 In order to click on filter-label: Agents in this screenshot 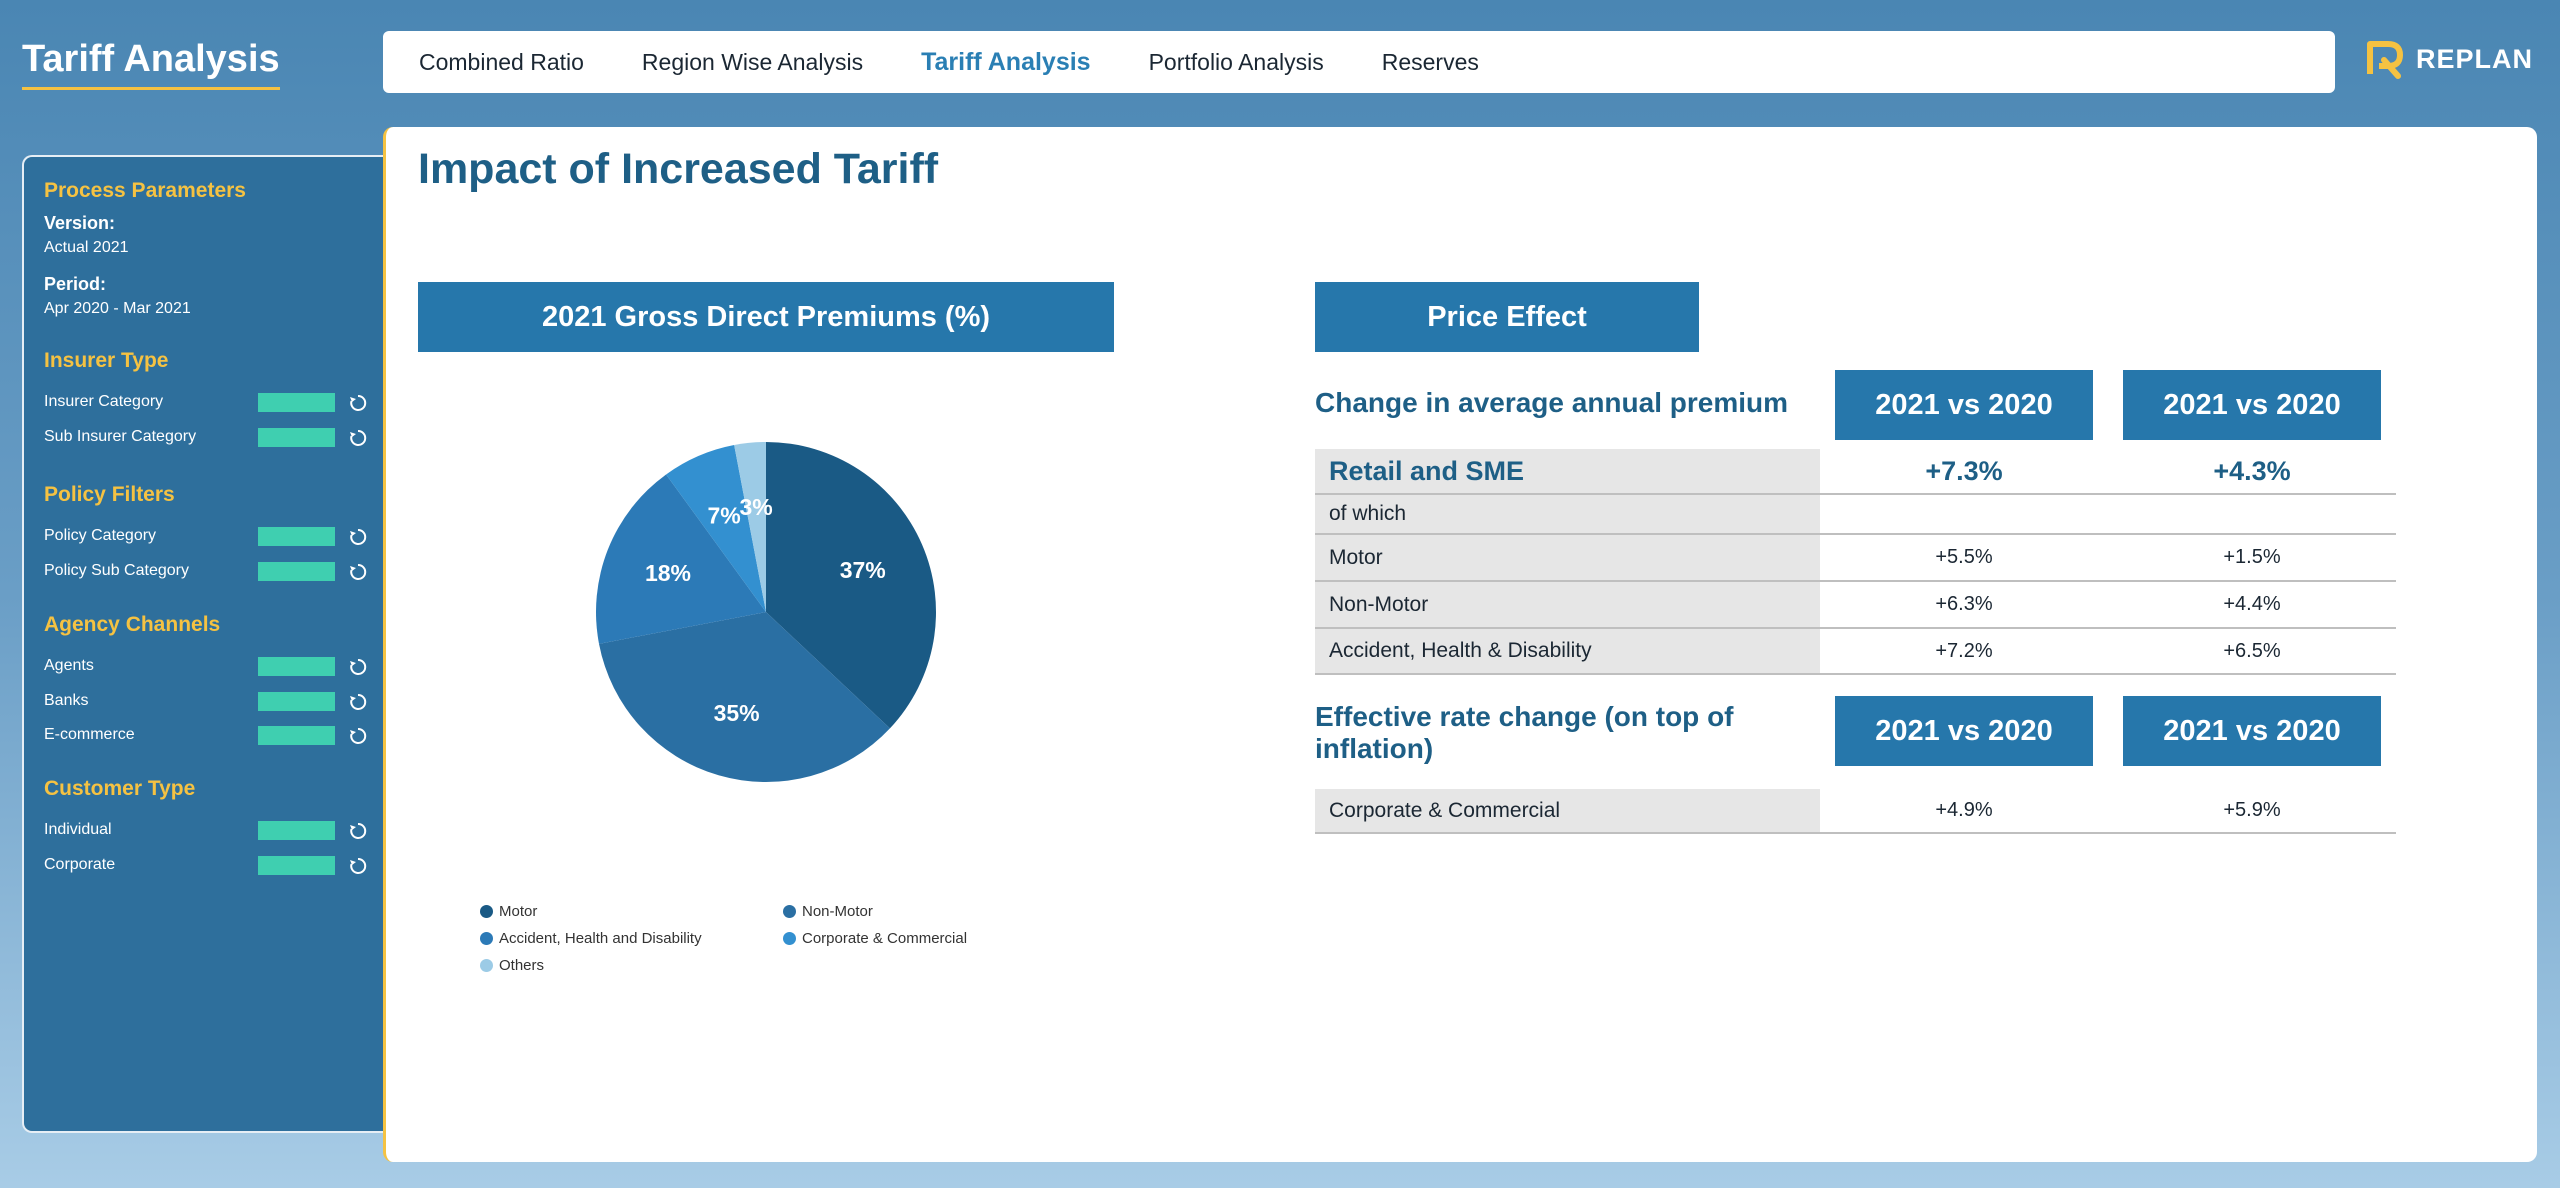, I will do `click(69, 665)`.